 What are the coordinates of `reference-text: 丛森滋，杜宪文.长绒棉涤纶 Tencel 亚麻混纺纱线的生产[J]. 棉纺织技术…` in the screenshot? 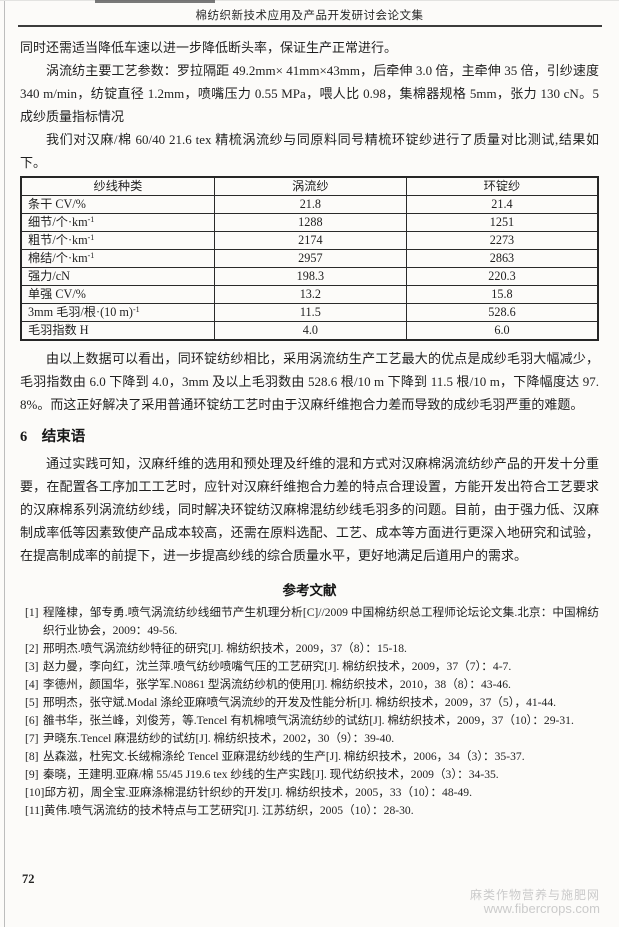 It's located at (284, 756).